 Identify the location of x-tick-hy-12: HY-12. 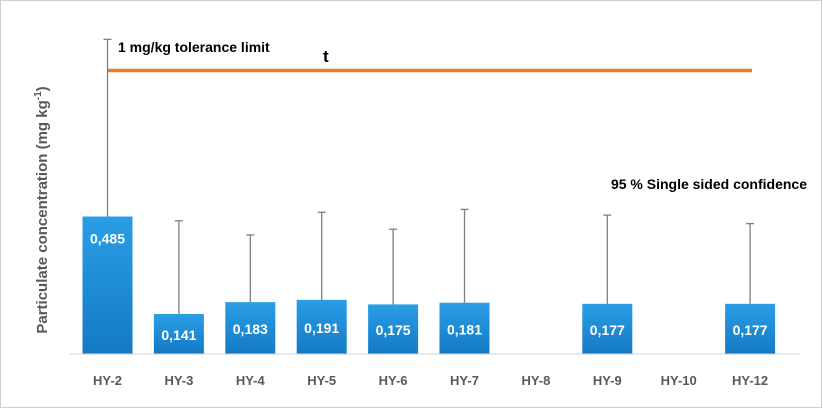
(750, 380).